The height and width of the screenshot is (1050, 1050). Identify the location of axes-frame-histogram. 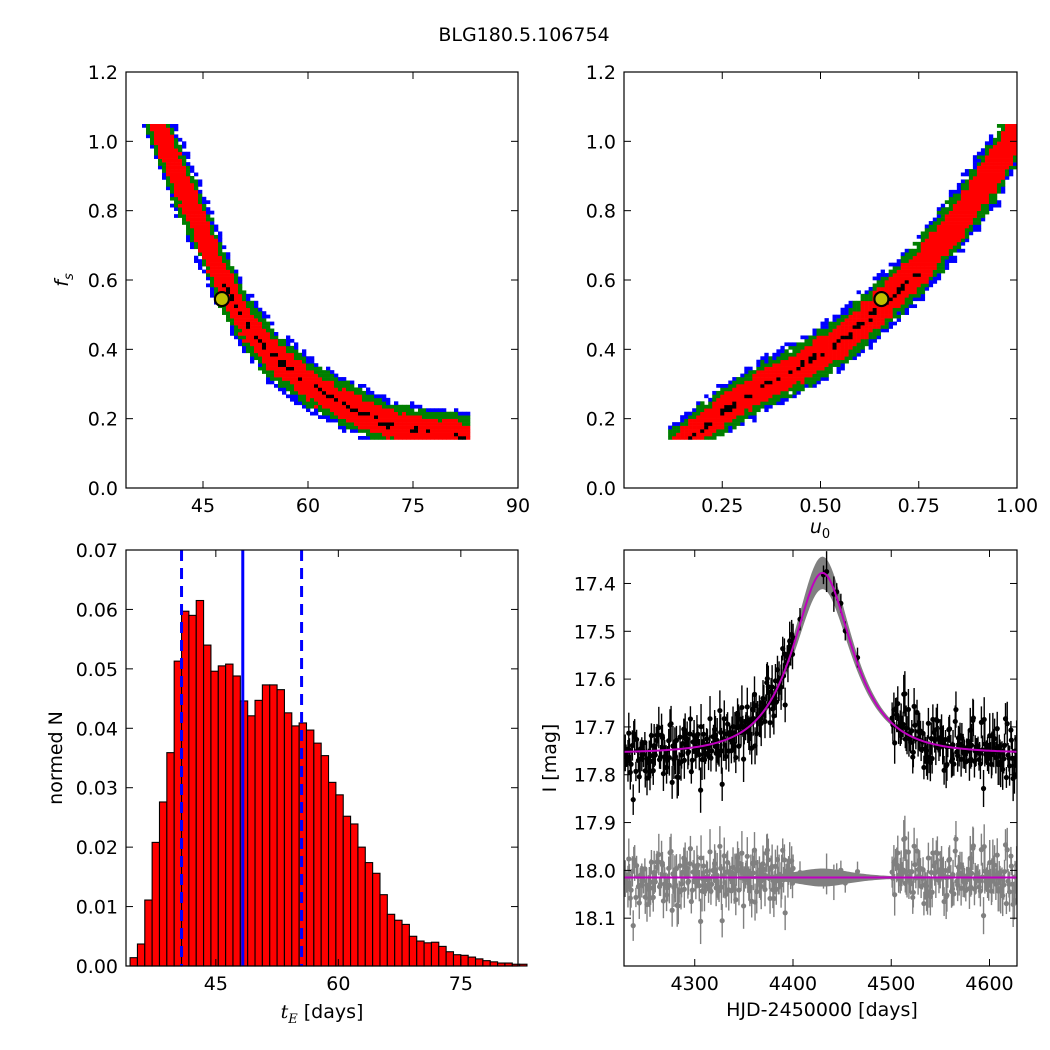
(322, 758).